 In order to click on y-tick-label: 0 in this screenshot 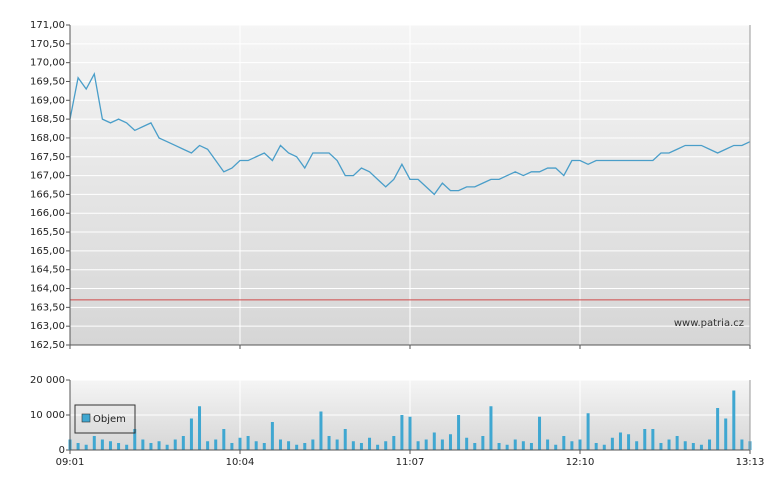, I will do `click(62, 450)`.